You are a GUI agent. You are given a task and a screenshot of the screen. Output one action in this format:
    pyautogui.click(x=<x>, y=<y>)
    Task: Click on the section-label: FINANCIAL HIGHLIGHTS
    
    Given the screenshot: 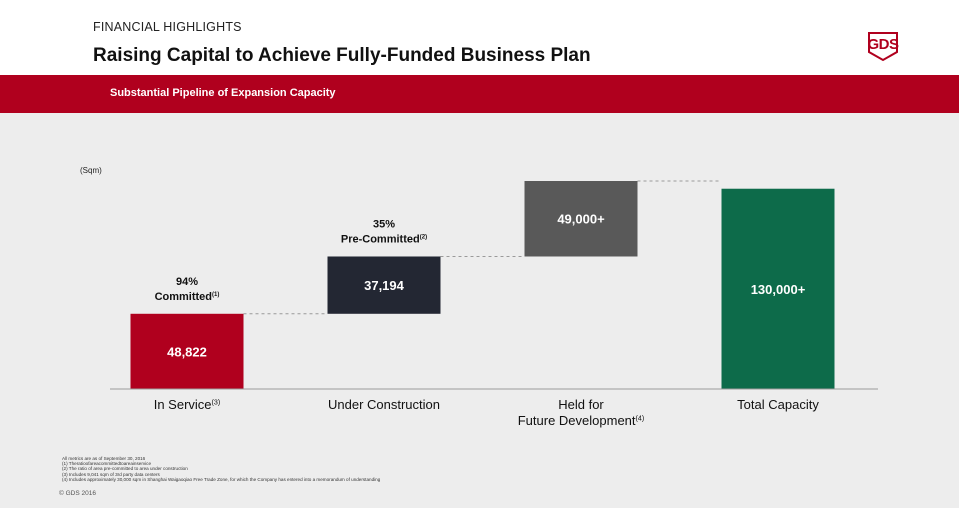 What is the action you would take?
    pyautogui.click(x=167, y=27)
    